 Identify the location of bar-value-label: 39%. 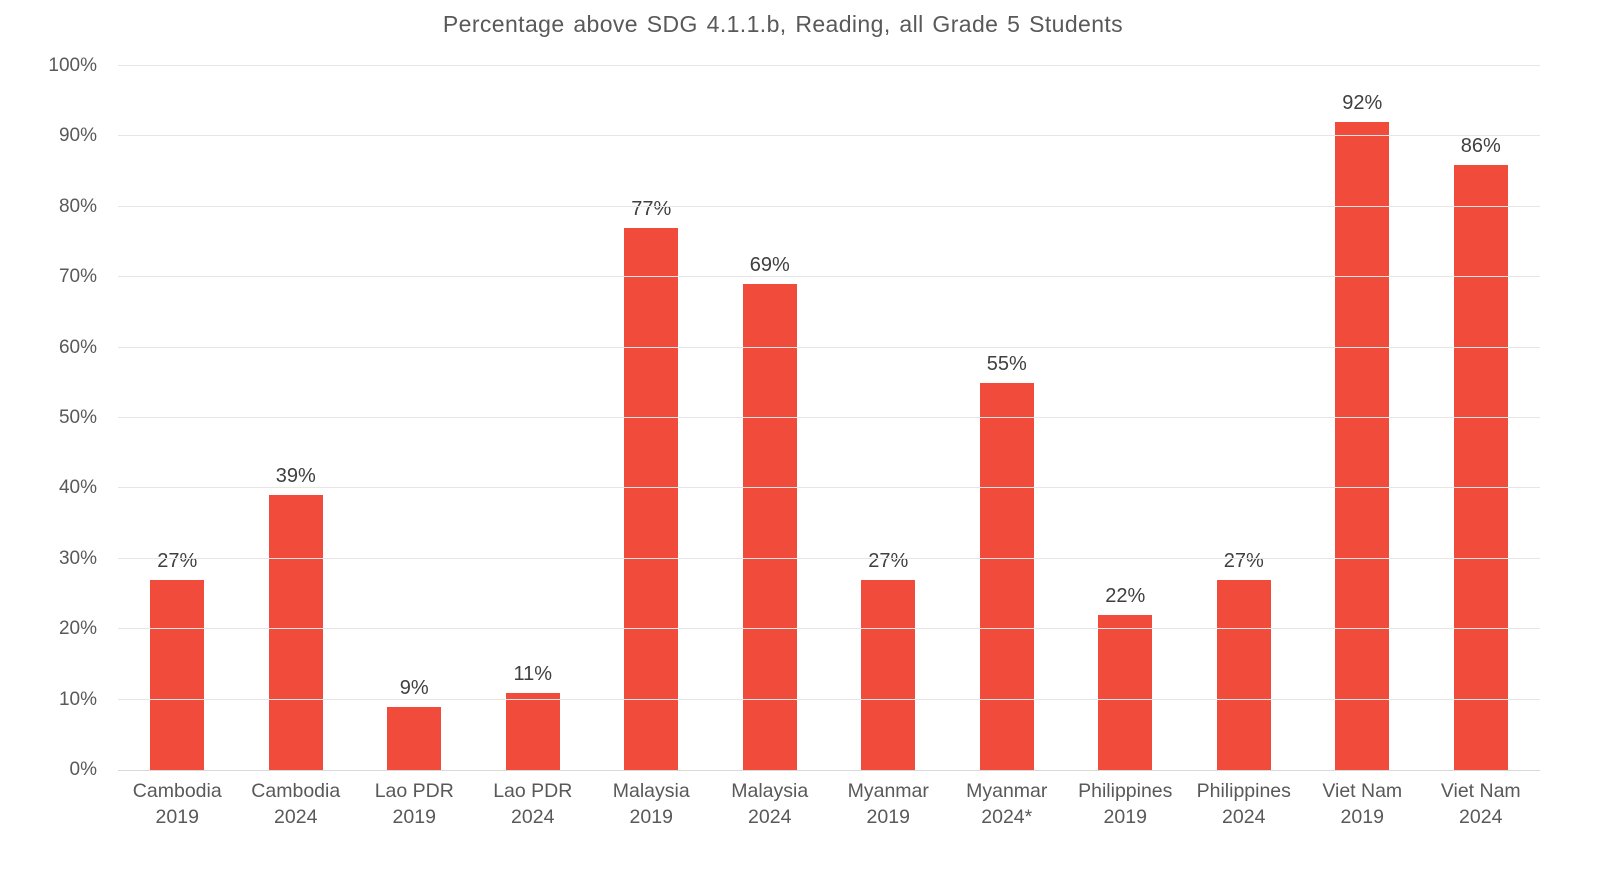
(295, 476).